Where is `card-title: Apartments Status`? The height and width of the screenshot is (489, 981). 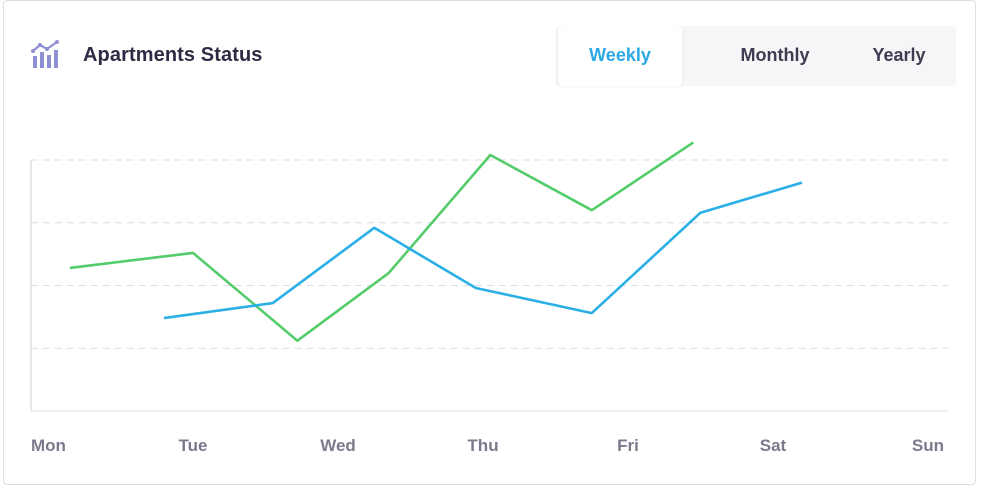
card-title: Apartments Status is located at coordinates (173, 55).